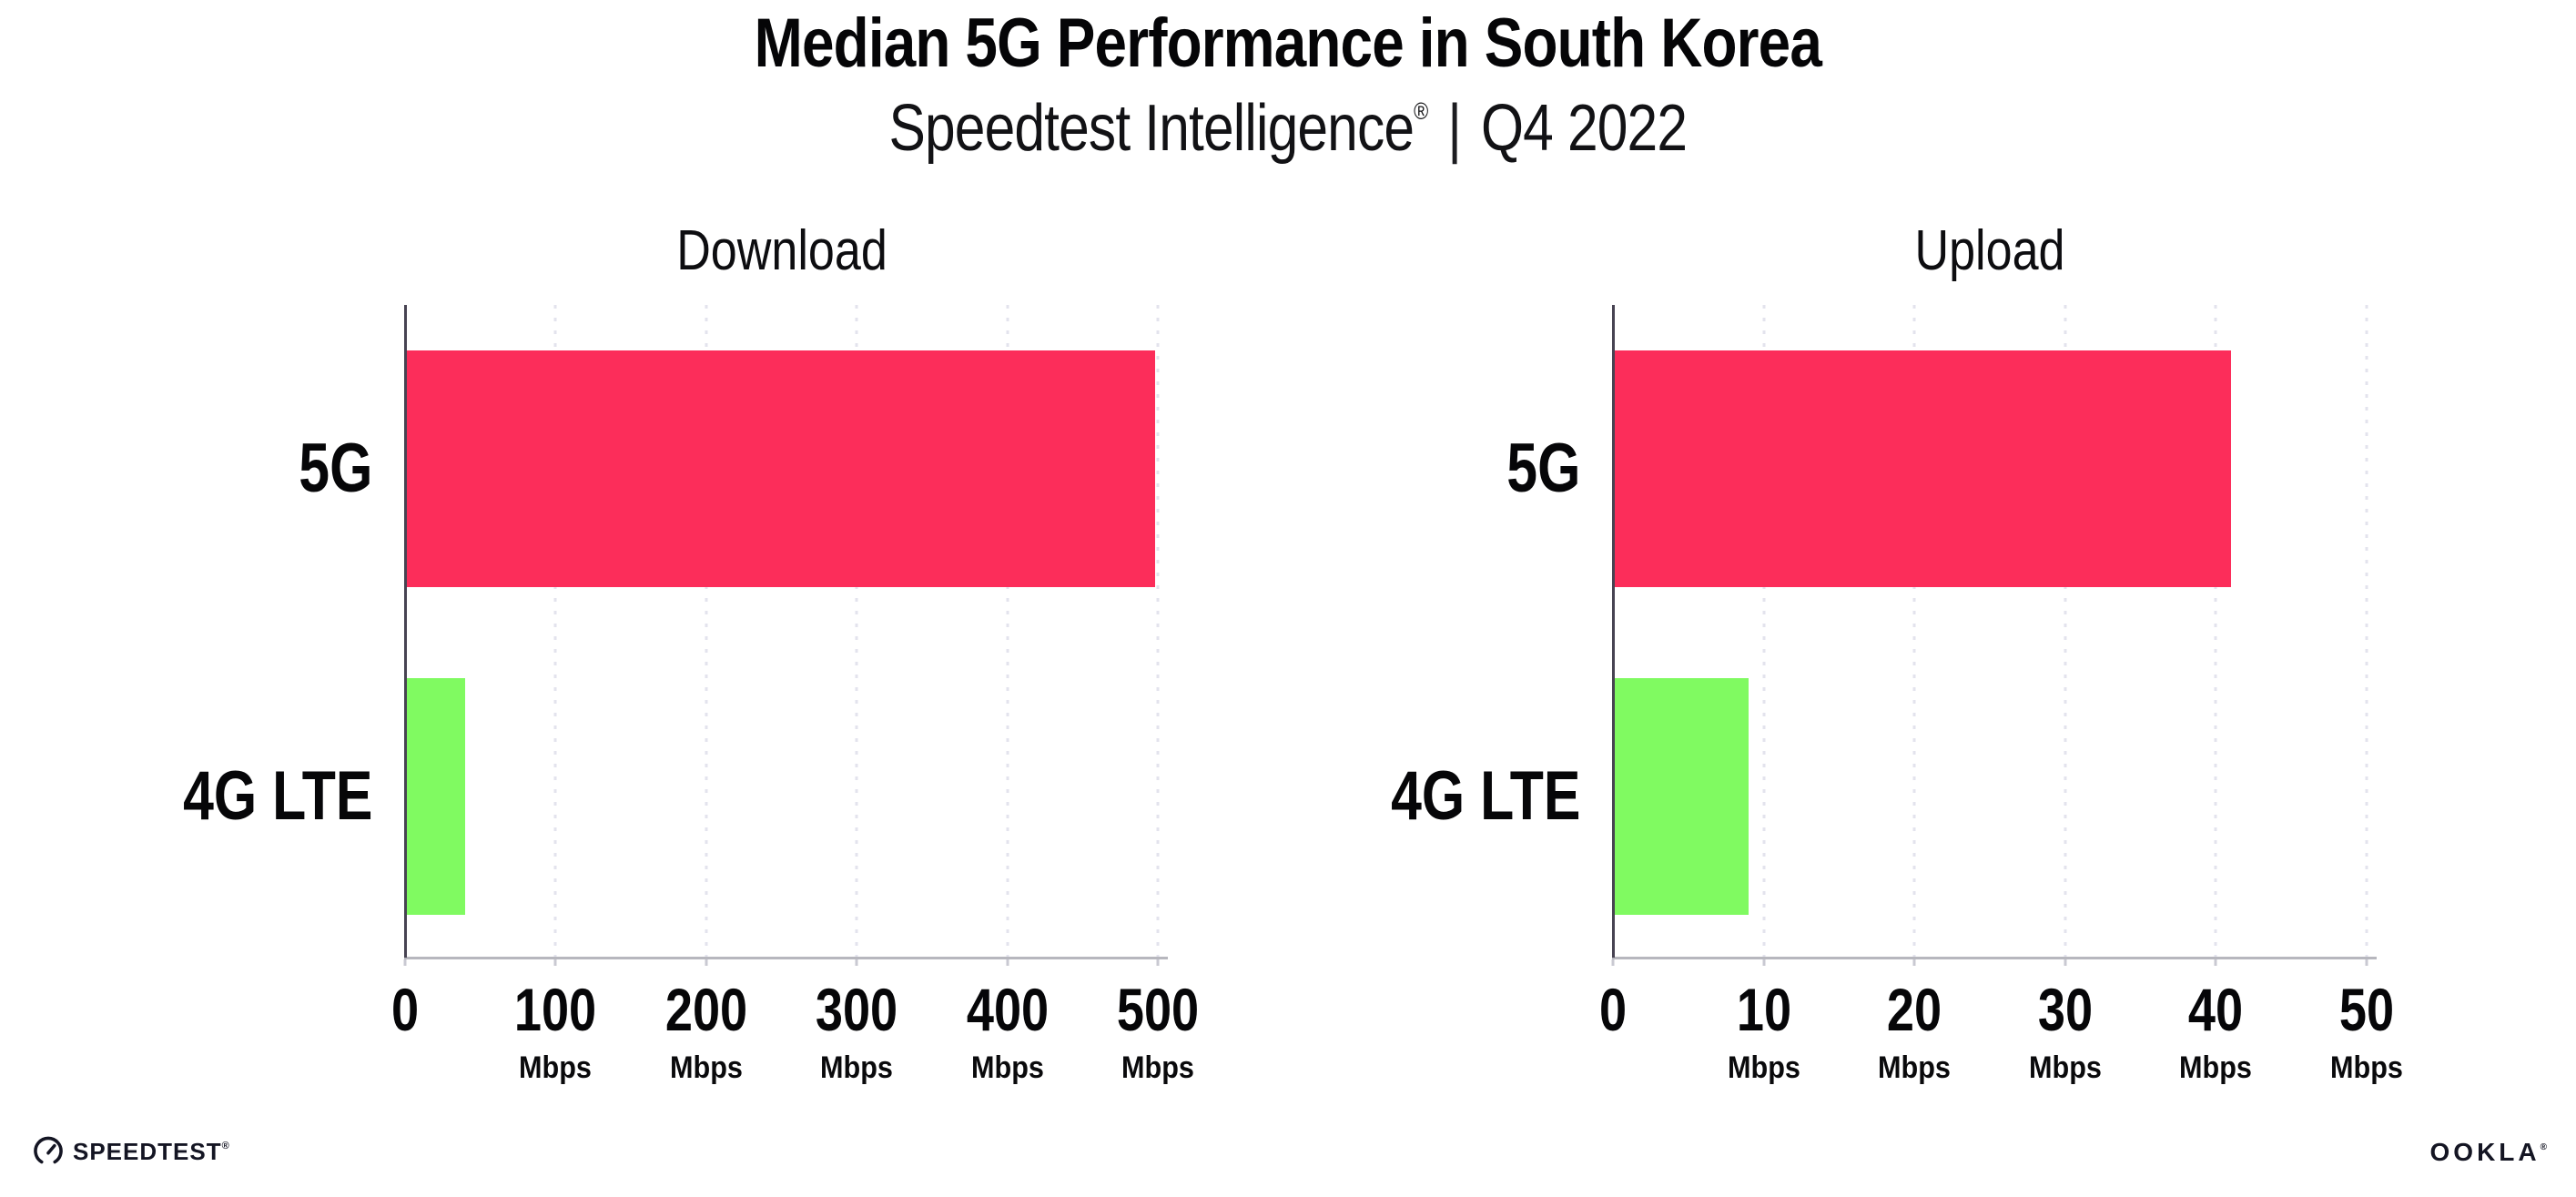 Image resolution: width=2576 pixels, height=1197 pixels. What do you see at coordinates (1922, 469) in the screenshot?
I see `upload-bar-5g` at bounding box center [1922, 469].